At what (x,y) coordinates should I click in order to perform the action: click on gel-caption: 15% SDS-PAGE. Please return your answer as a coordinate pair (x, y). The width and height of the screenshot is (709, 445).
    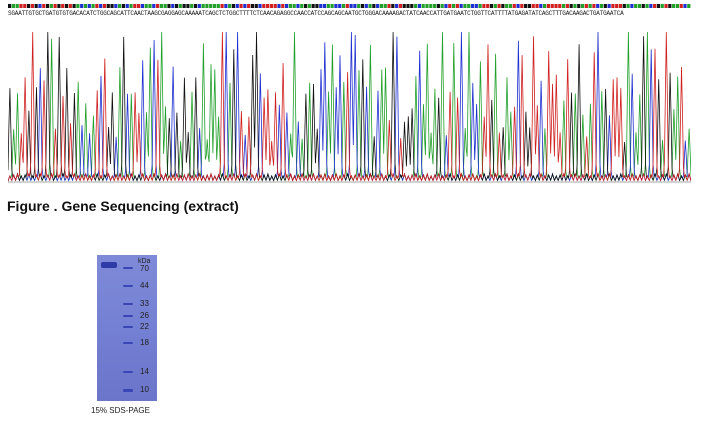
    Looking at the image, I should click on (120, 410).